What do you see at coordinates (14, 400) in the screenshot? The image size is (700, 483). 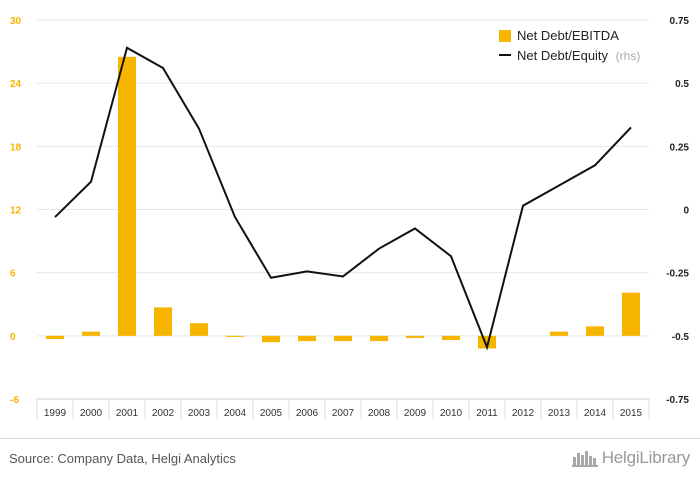 I see `y-left-tick-label: -6` at bounding box center [14, 400].